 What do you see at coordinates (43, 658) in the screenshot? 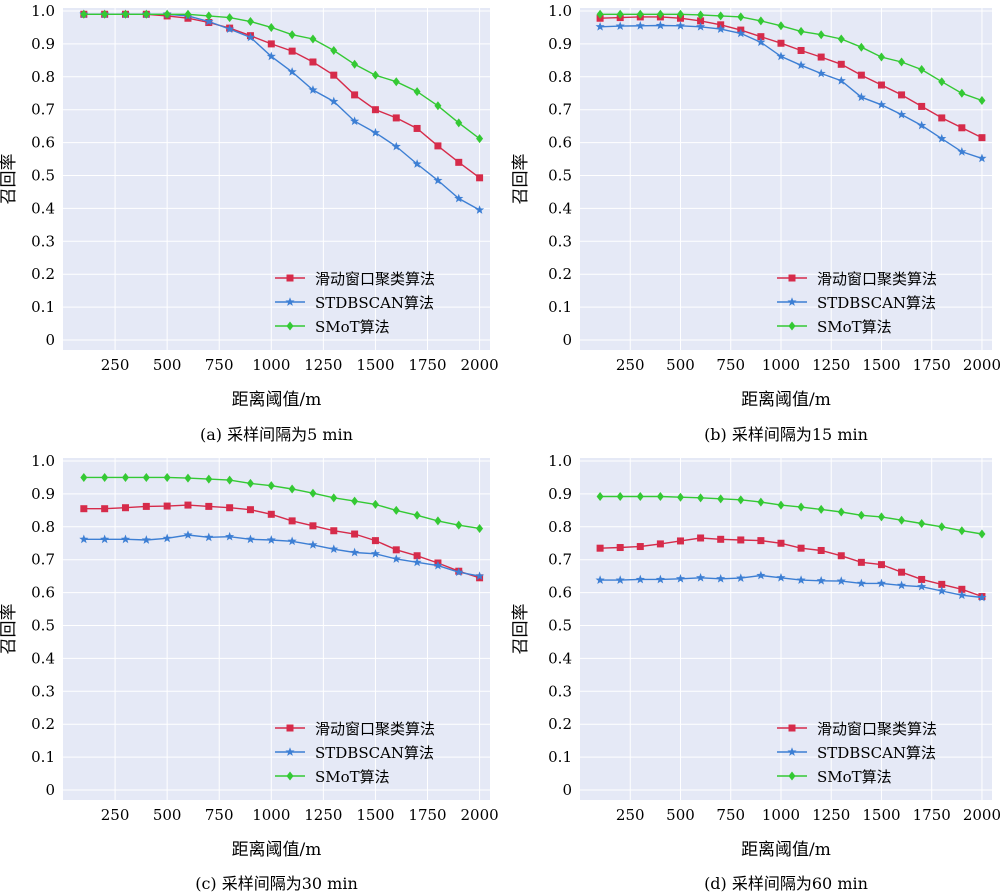
I see `y-tick-label: 0.4` at bounding box center [43, 658].